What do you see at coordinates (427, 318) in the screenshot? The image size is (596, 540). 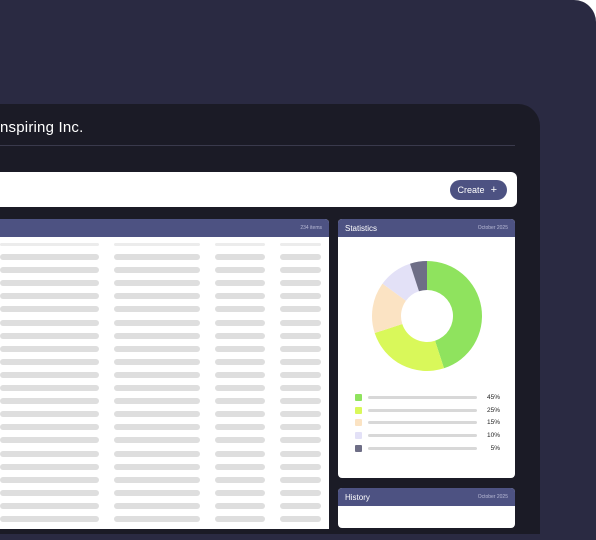 I see `donut-chart` at bounding box center [427, 318].